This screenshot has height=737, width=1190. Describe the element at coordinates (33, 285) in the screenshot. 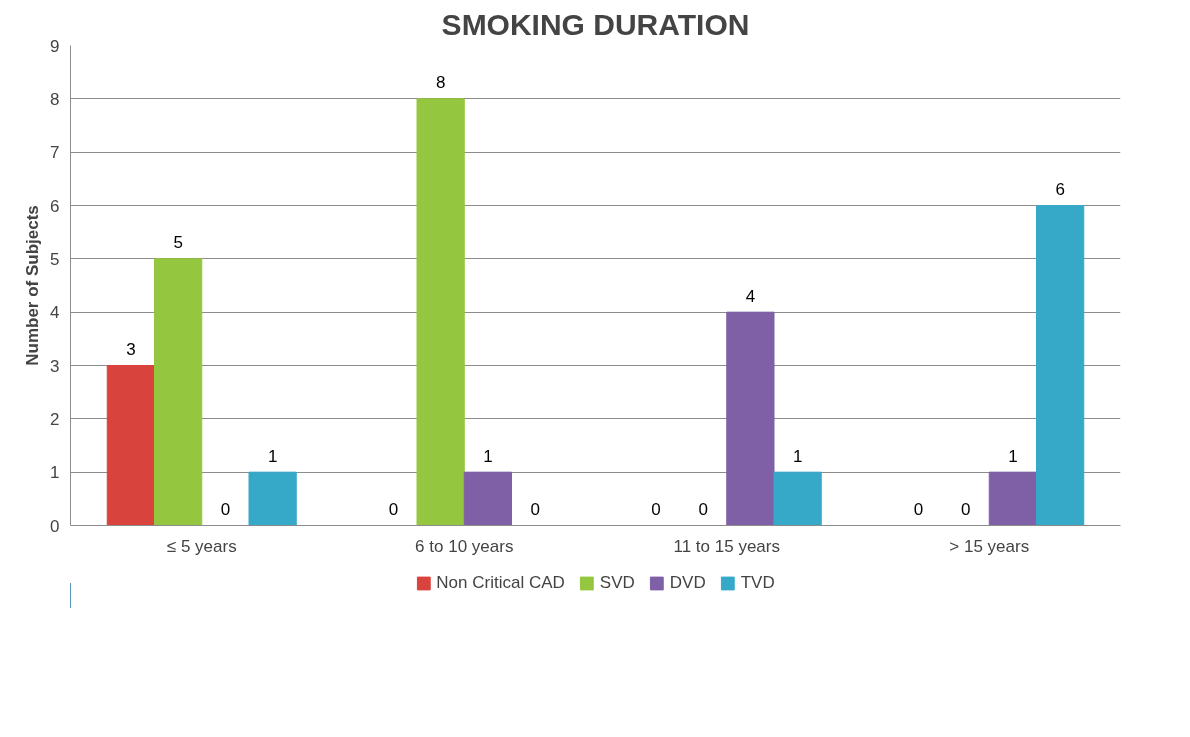

I see `y-axis-title: Number of Subjects` at that location.